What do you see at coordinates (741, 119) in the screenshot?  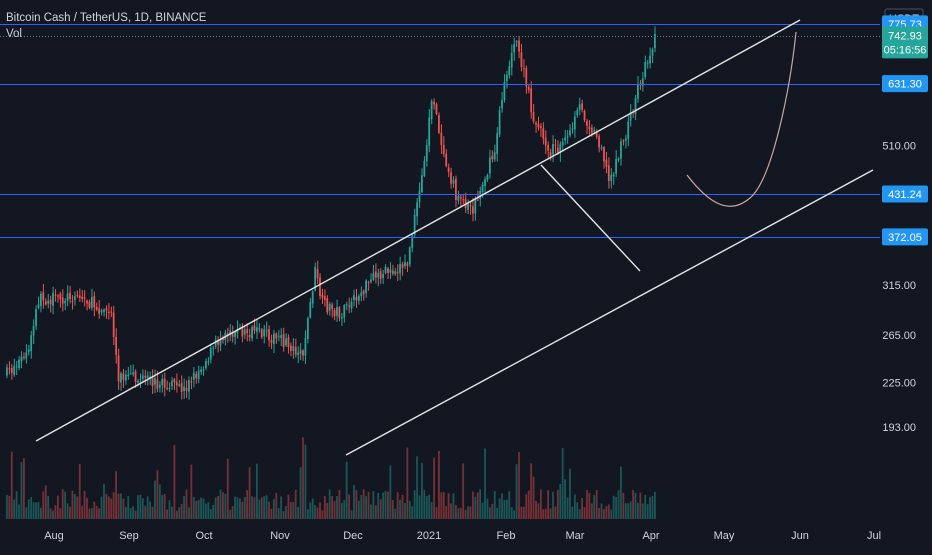 I see `projection-curve` at bounding box center [741, 119].